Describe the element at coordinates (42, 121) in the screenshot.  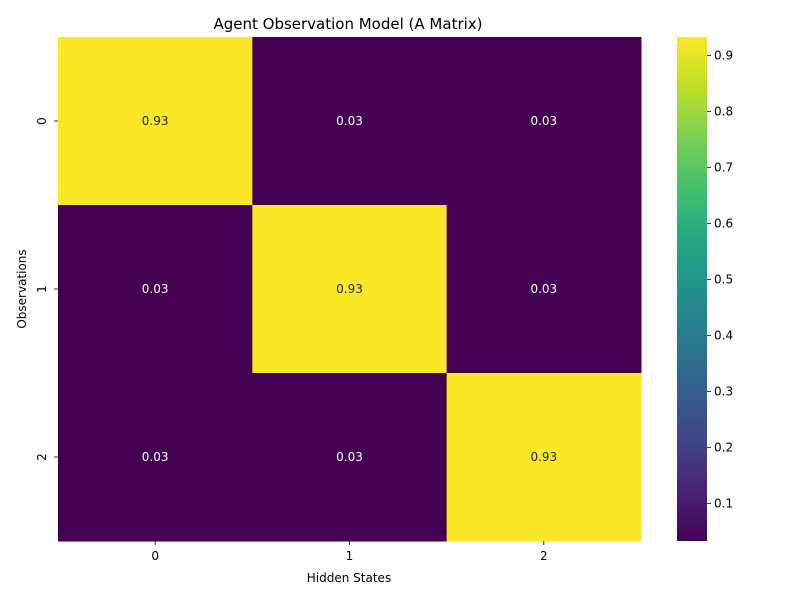
I see `y-tick-label: 0` at that location.